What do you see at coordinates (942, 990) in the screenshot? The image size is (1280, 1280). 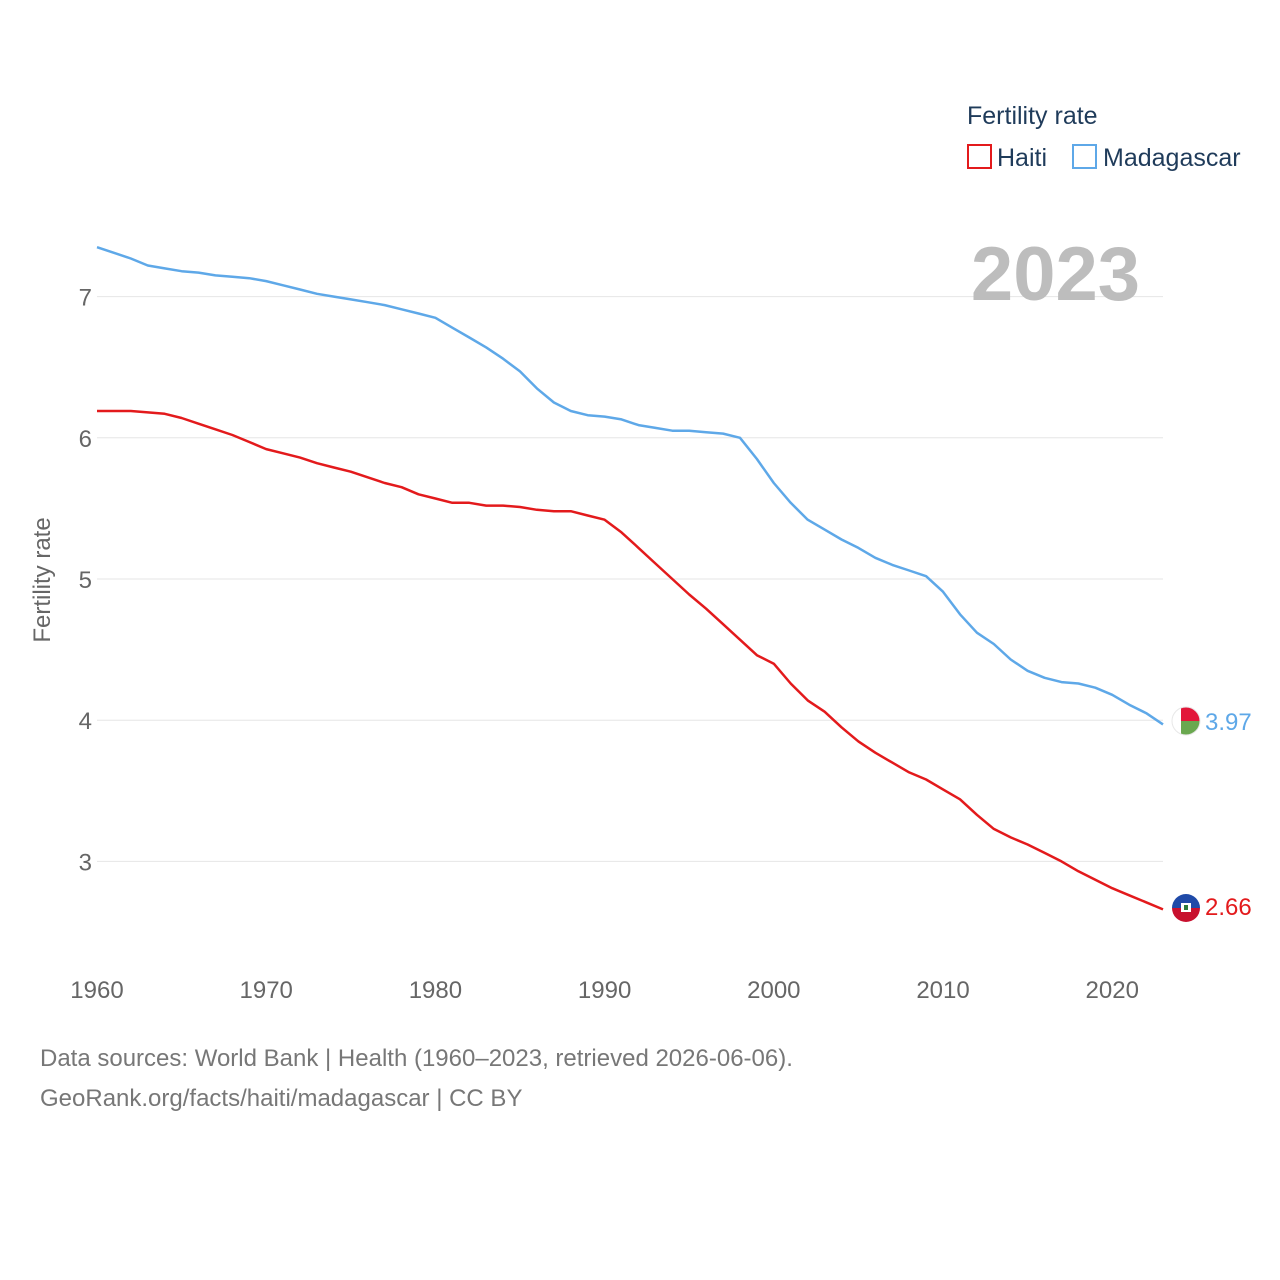 I see `x-tick-label: 2010` at bounding box center [942, 990].